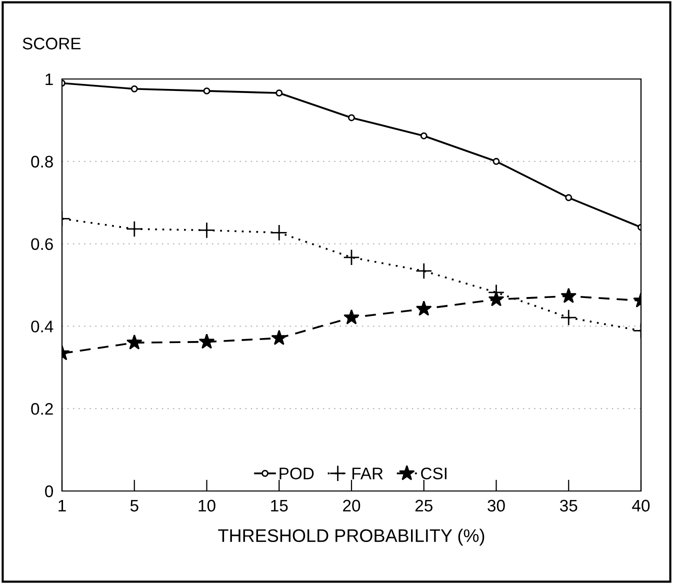  I want to click on x-tick-label: 10, so click(207, 506).